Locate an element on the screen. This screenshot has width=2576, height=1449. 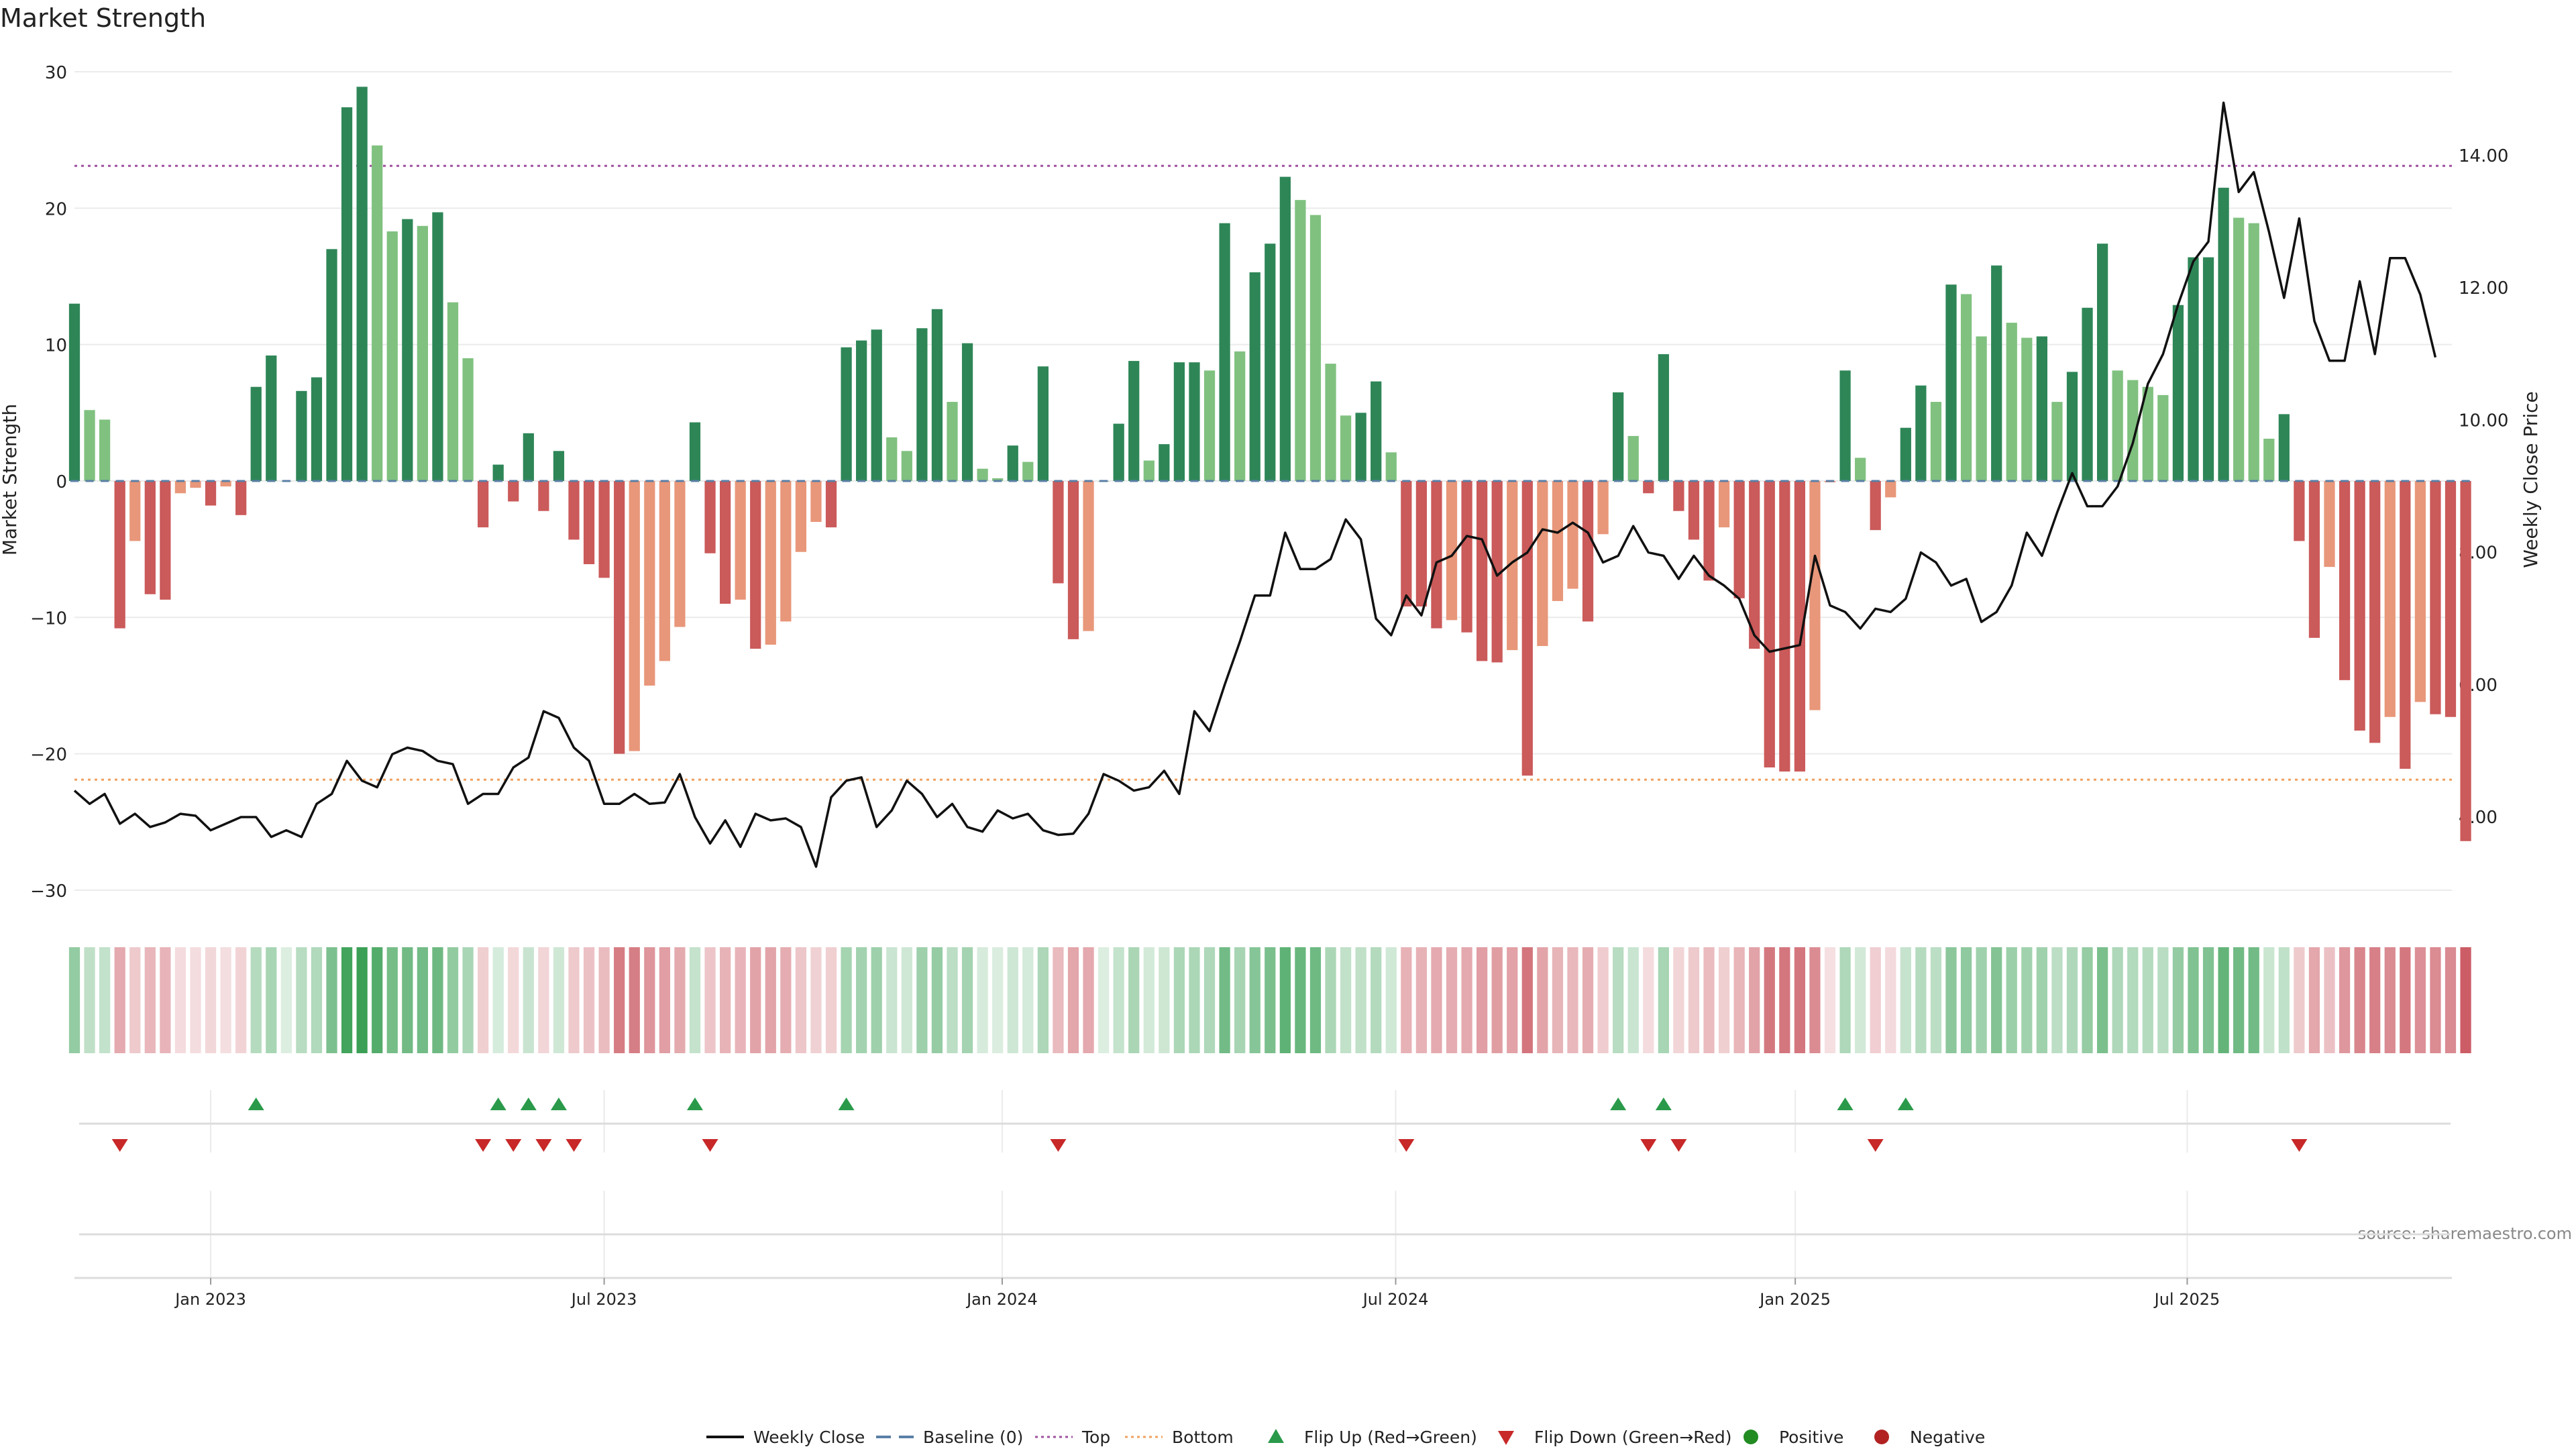
x-tick-label: Jan 2025 is located at coordinates (1794, 1299).